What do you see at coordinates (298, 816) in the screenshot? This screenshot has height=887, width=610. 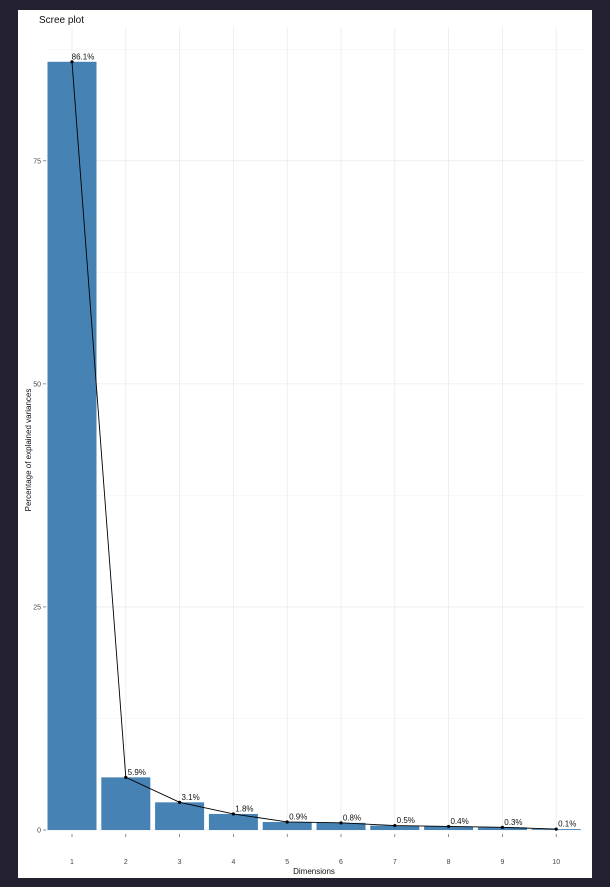 I see `data-label: 0.9%` at bounding box center [298, 816].